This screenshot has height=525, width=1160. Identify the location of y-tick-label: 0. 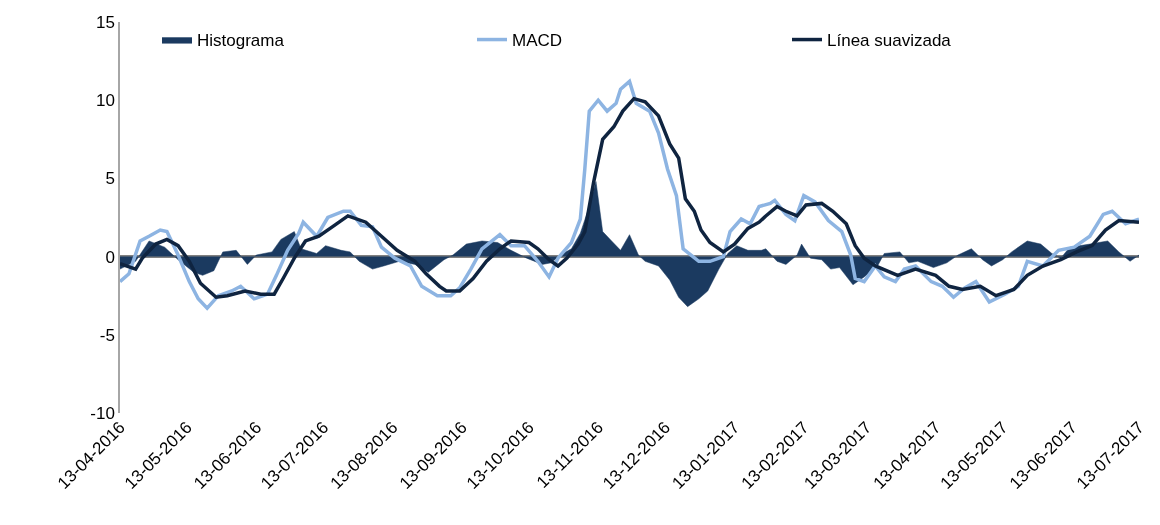
(110, 257).